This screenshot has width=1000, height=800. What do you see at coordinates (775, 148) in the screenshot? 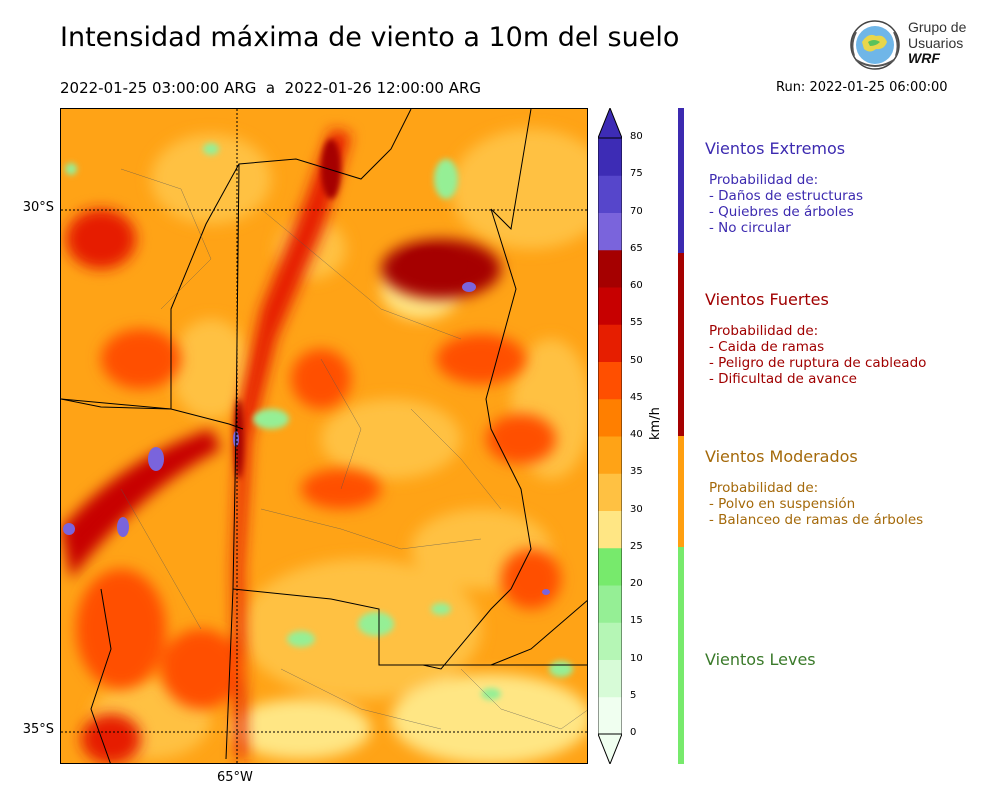
I see `category-title: Vientos Extremos` at bounding box center [775, 148].